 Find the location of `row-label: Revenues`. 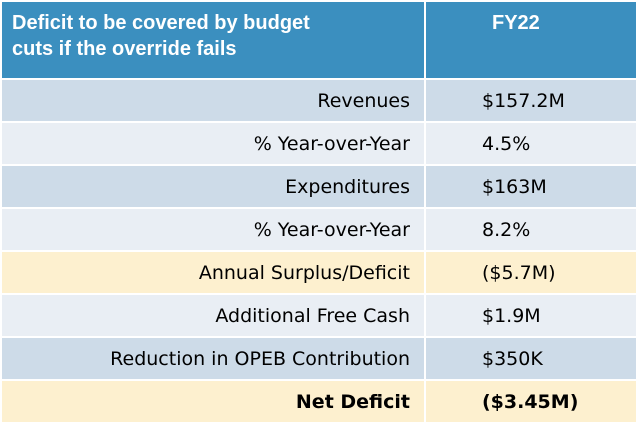

row-label: Revenues is located at coordinates (213, 100).